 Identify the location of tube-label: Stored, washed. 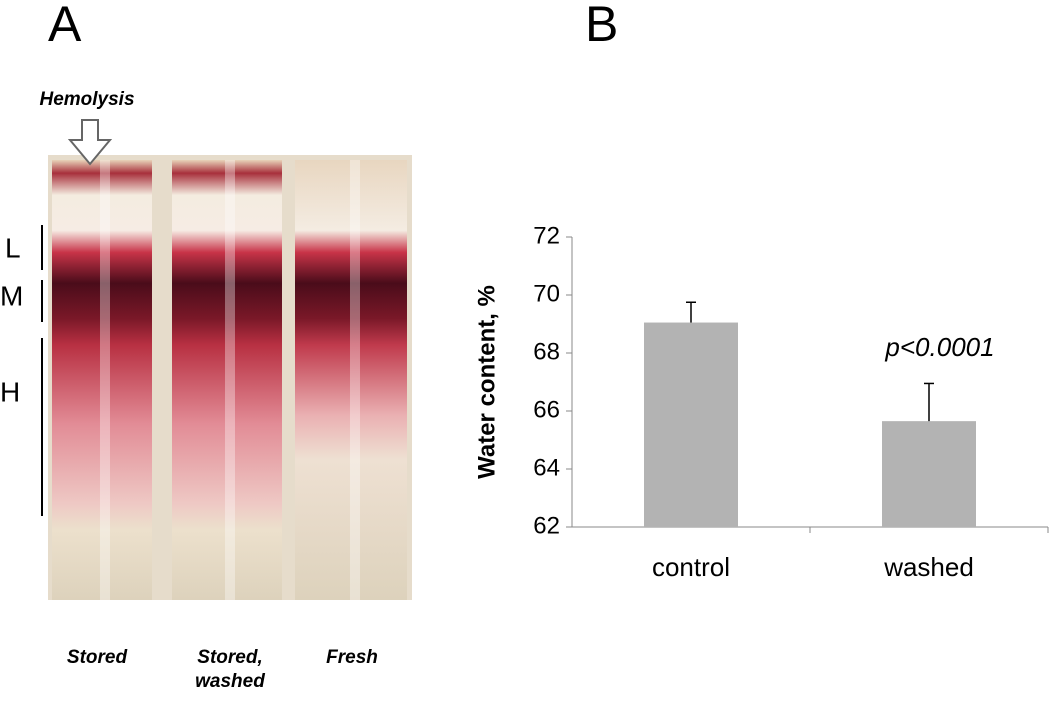
(230, 669).